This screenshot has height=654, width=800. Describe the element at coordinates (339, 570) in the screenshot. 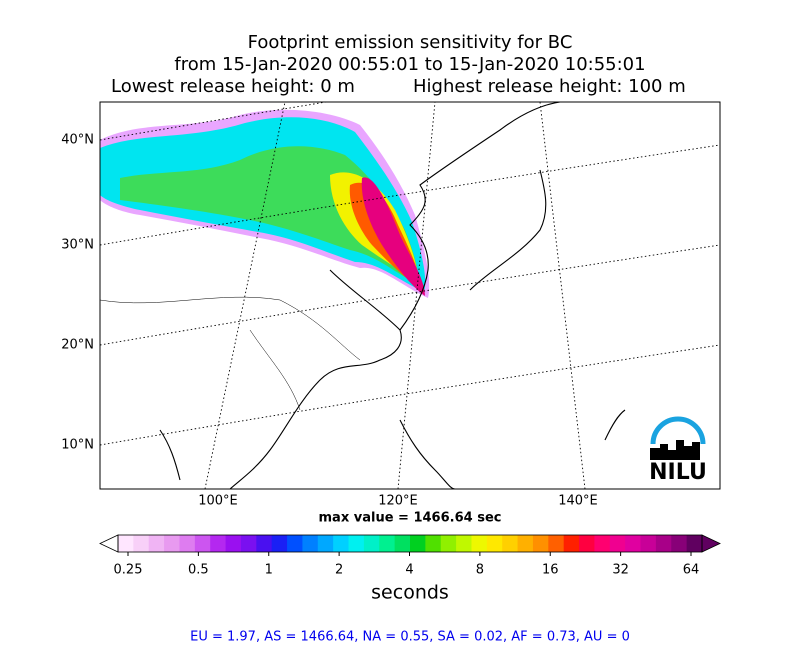

I see `colorbar-tick-label: 2` at that location.